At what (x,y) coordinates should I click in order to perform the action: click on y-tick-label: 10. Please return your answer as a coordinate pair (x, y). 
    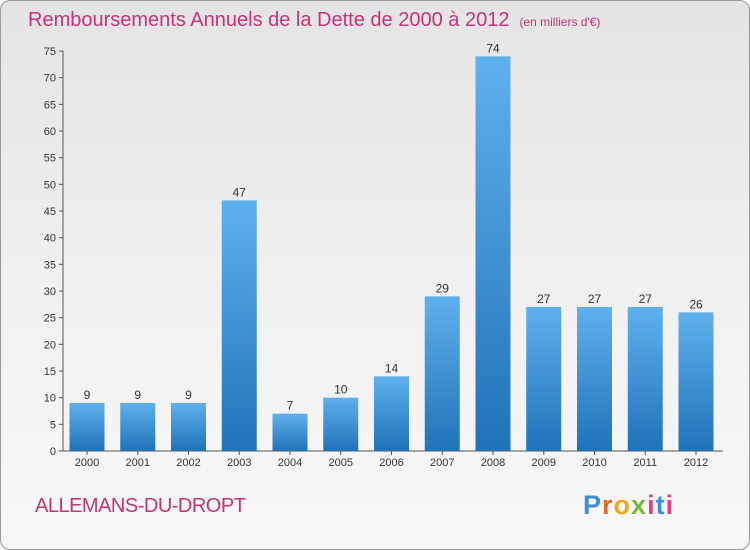
    Looking at the image, I should click on (50, 399).